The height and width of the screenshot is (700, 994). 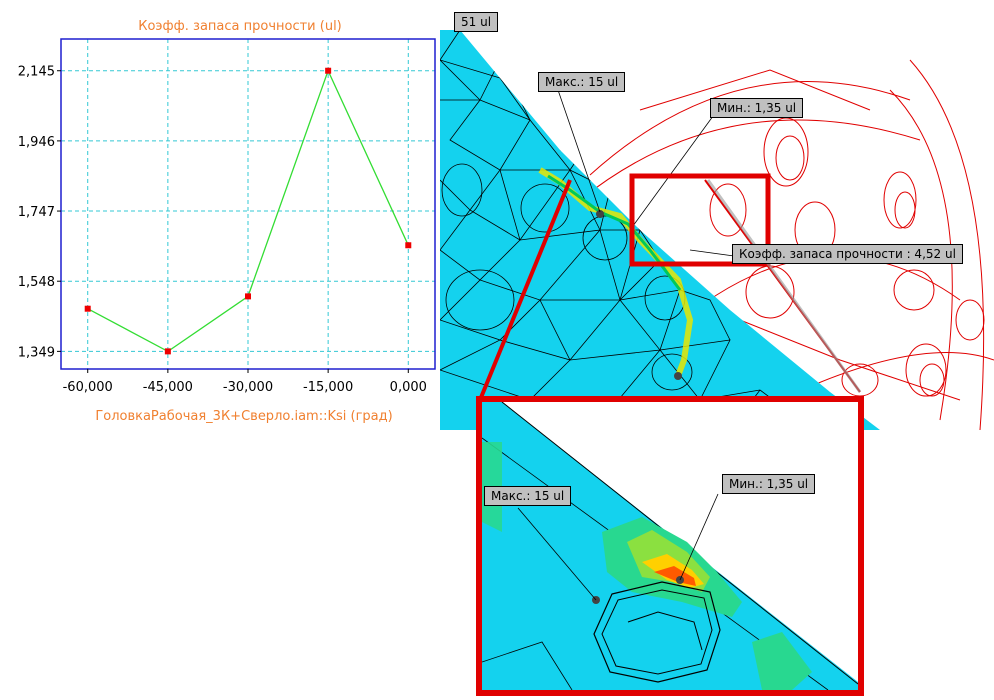 I want to click on max-value-tag: Макс.: 15 ul, so click(x=582, y=82).